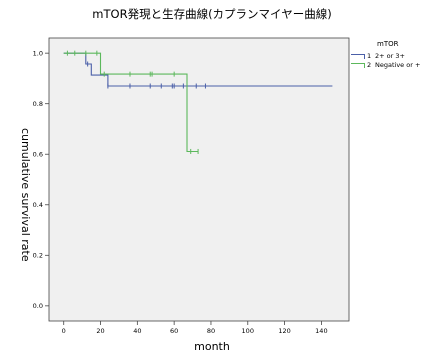 Image resolution: width=424 pixels, height=359 pixels. What do you see at coordinates (212, 346) in the screenshot?
I see `x-axis-label: month` at bounding box center [212, 346].